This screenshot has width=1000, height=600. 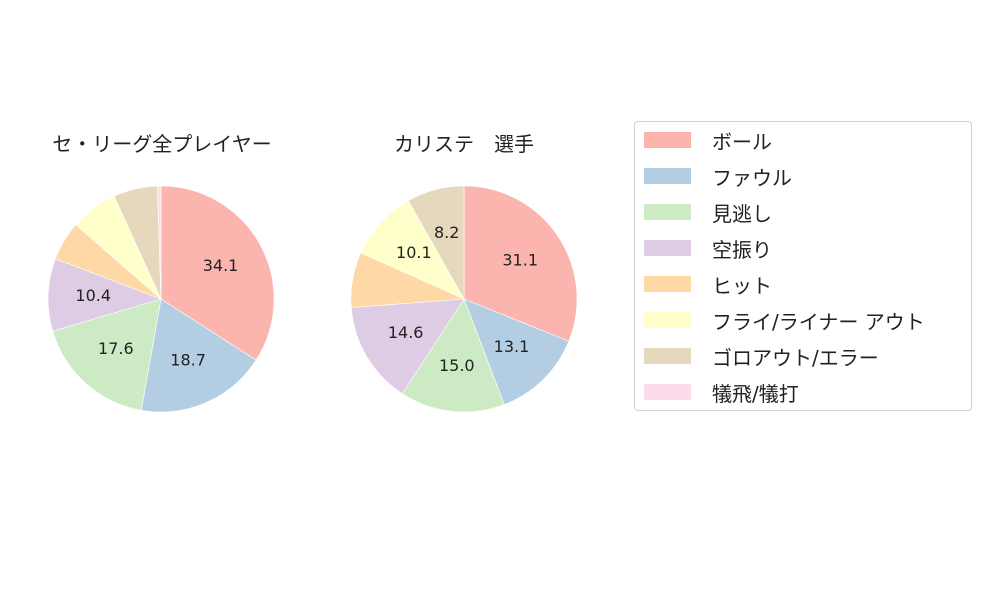 What do you see at coordinates (742, 141) in the screenshot?
I see `legend-label: ボール` at bounding box center [742, 141].